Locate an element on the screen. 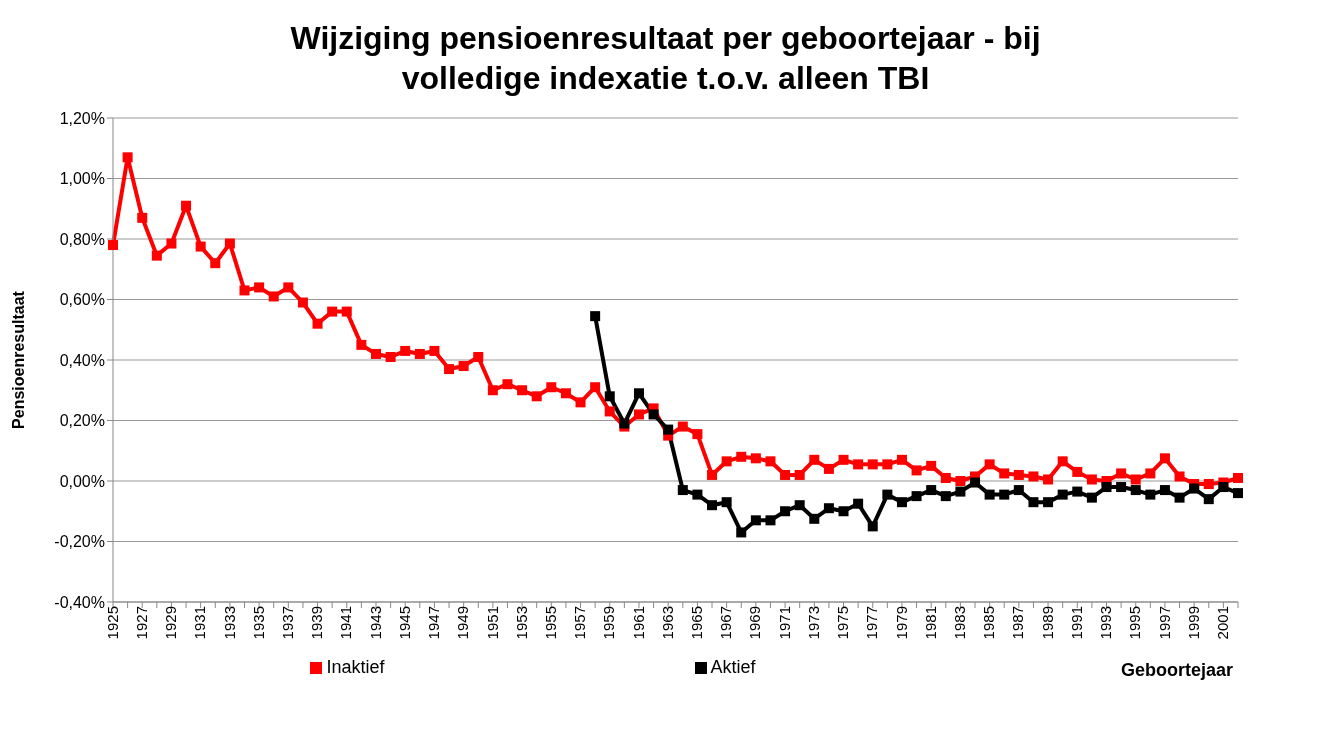 This screenshot has height=732, width=1331. x-tick-label: 1937 is located at coordinates (287, 623).